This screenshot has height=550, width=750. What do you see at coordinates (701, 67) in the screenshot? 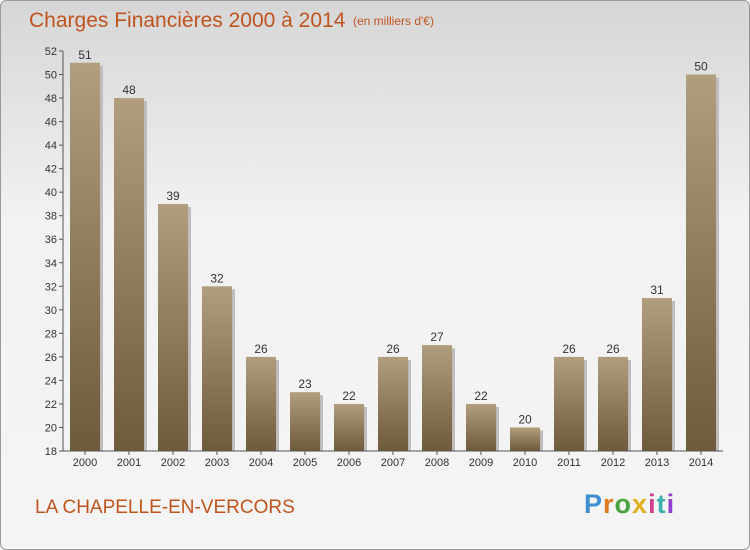
I see `data-label-2014: 50` at bounding box center [701, 67].